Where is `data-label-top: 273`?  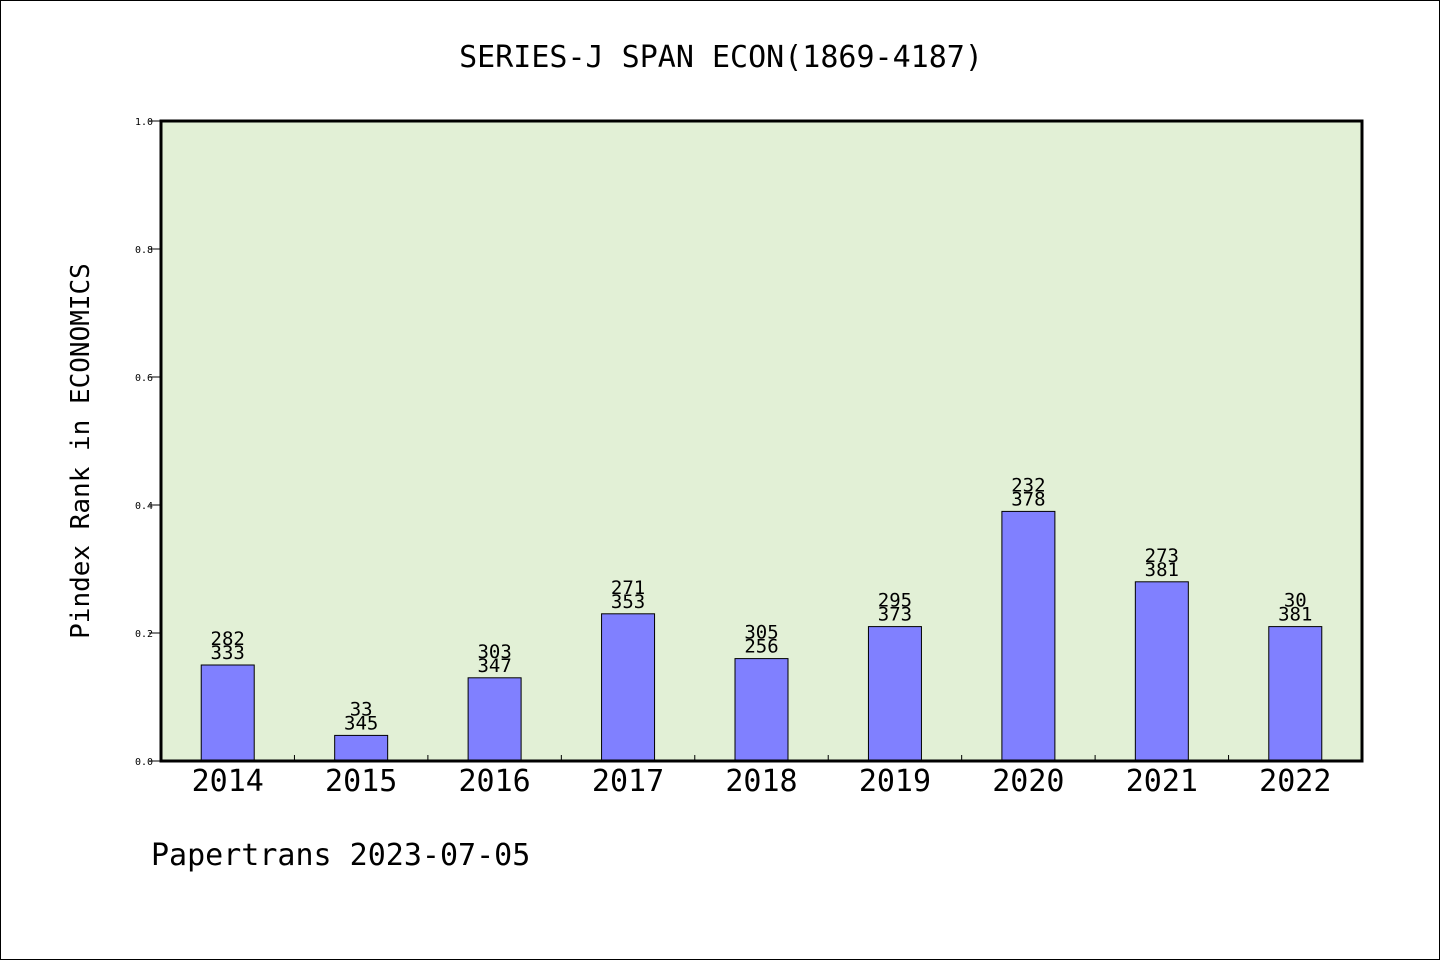
data-label-top: 273 is located at coordinates (1162, 556).